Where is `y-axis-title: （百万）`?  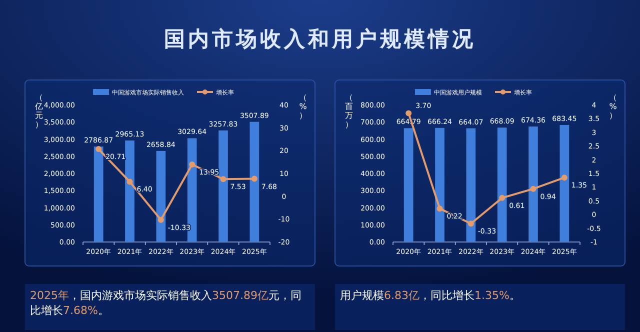
y-axis-title: （百万） is located at coordinates (349, 111).